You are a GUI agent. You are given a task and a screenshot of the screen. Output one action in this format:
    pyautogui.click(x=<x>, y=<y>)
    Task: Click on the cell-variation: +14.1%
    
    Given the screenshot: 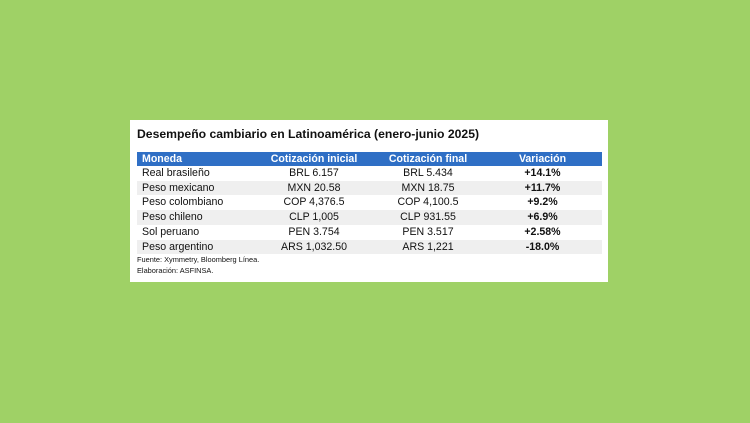 What is the action you would take?
    pyautogui.click(x=542, y=173)
    